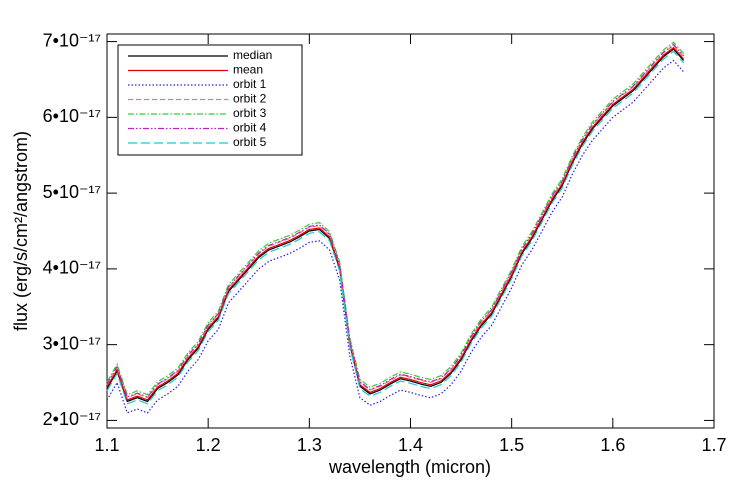 The height and width of the screenshot is (498, 747). Describe the element at coordinates (72, 419) in the screenshot. I see `y-tick-label: 2•10⁻¹⁷` at that location.